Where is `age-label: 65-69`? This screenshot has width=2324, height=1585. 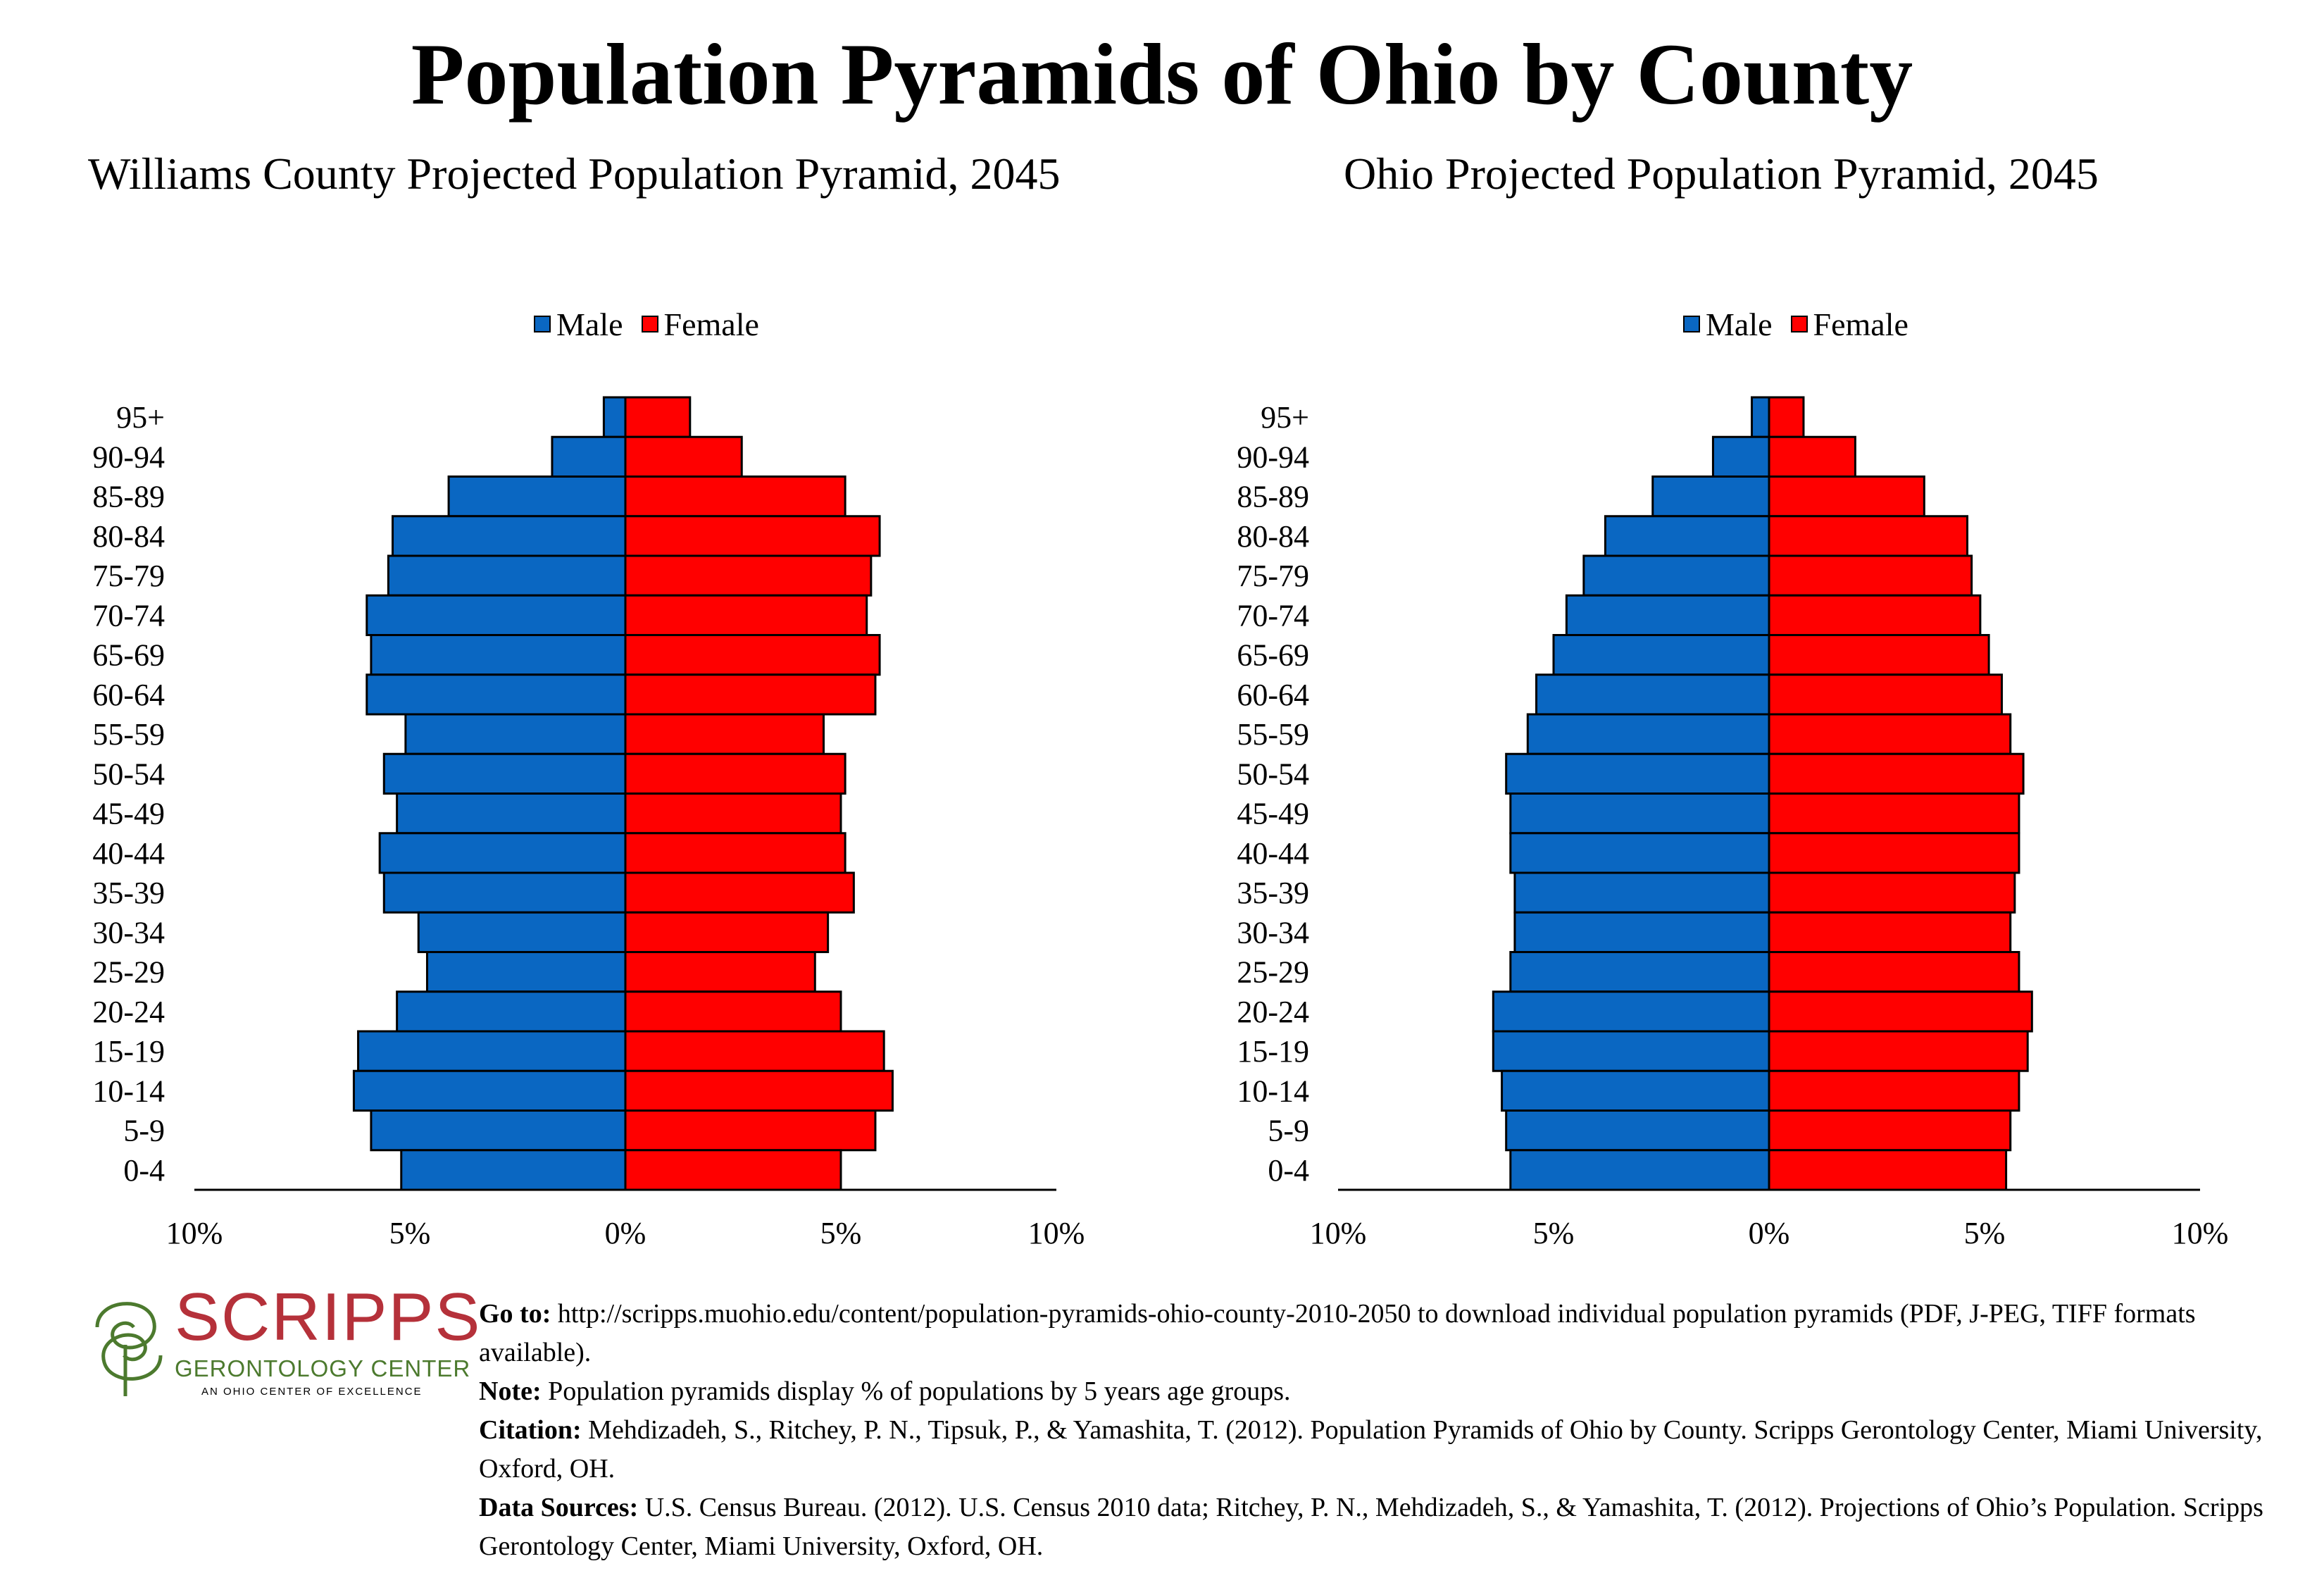 age-label: 65-69 is located at coordinates (1273, 655).